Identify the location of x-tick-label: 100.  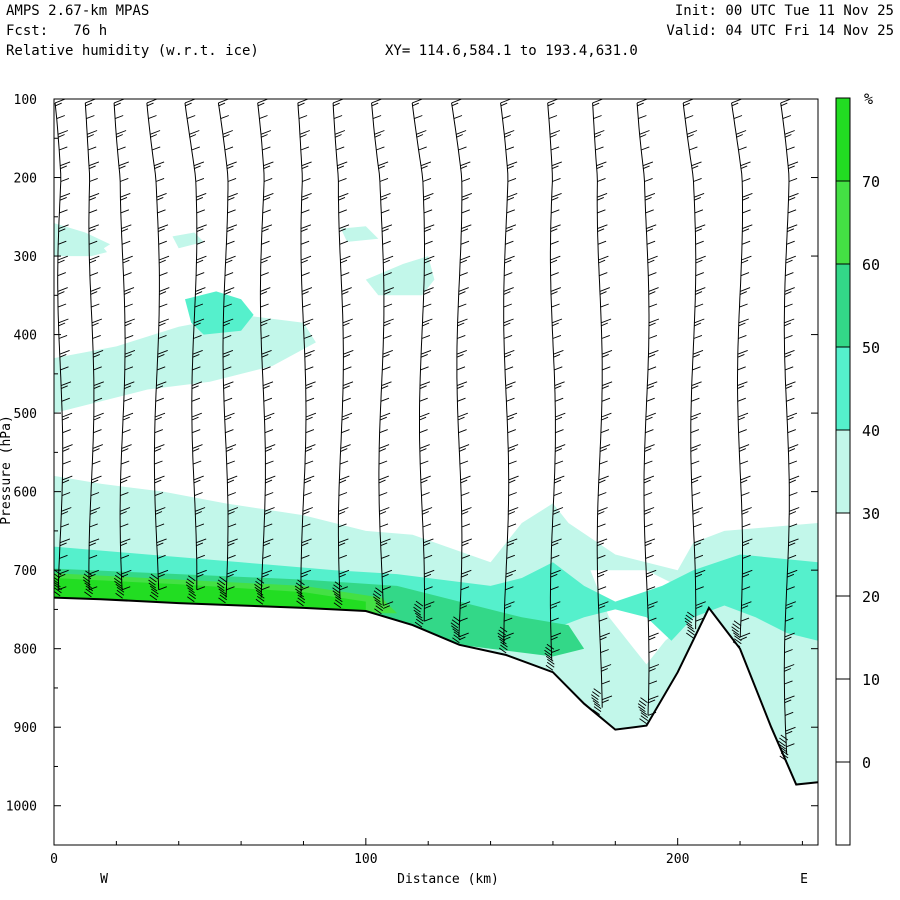
(365, 859).